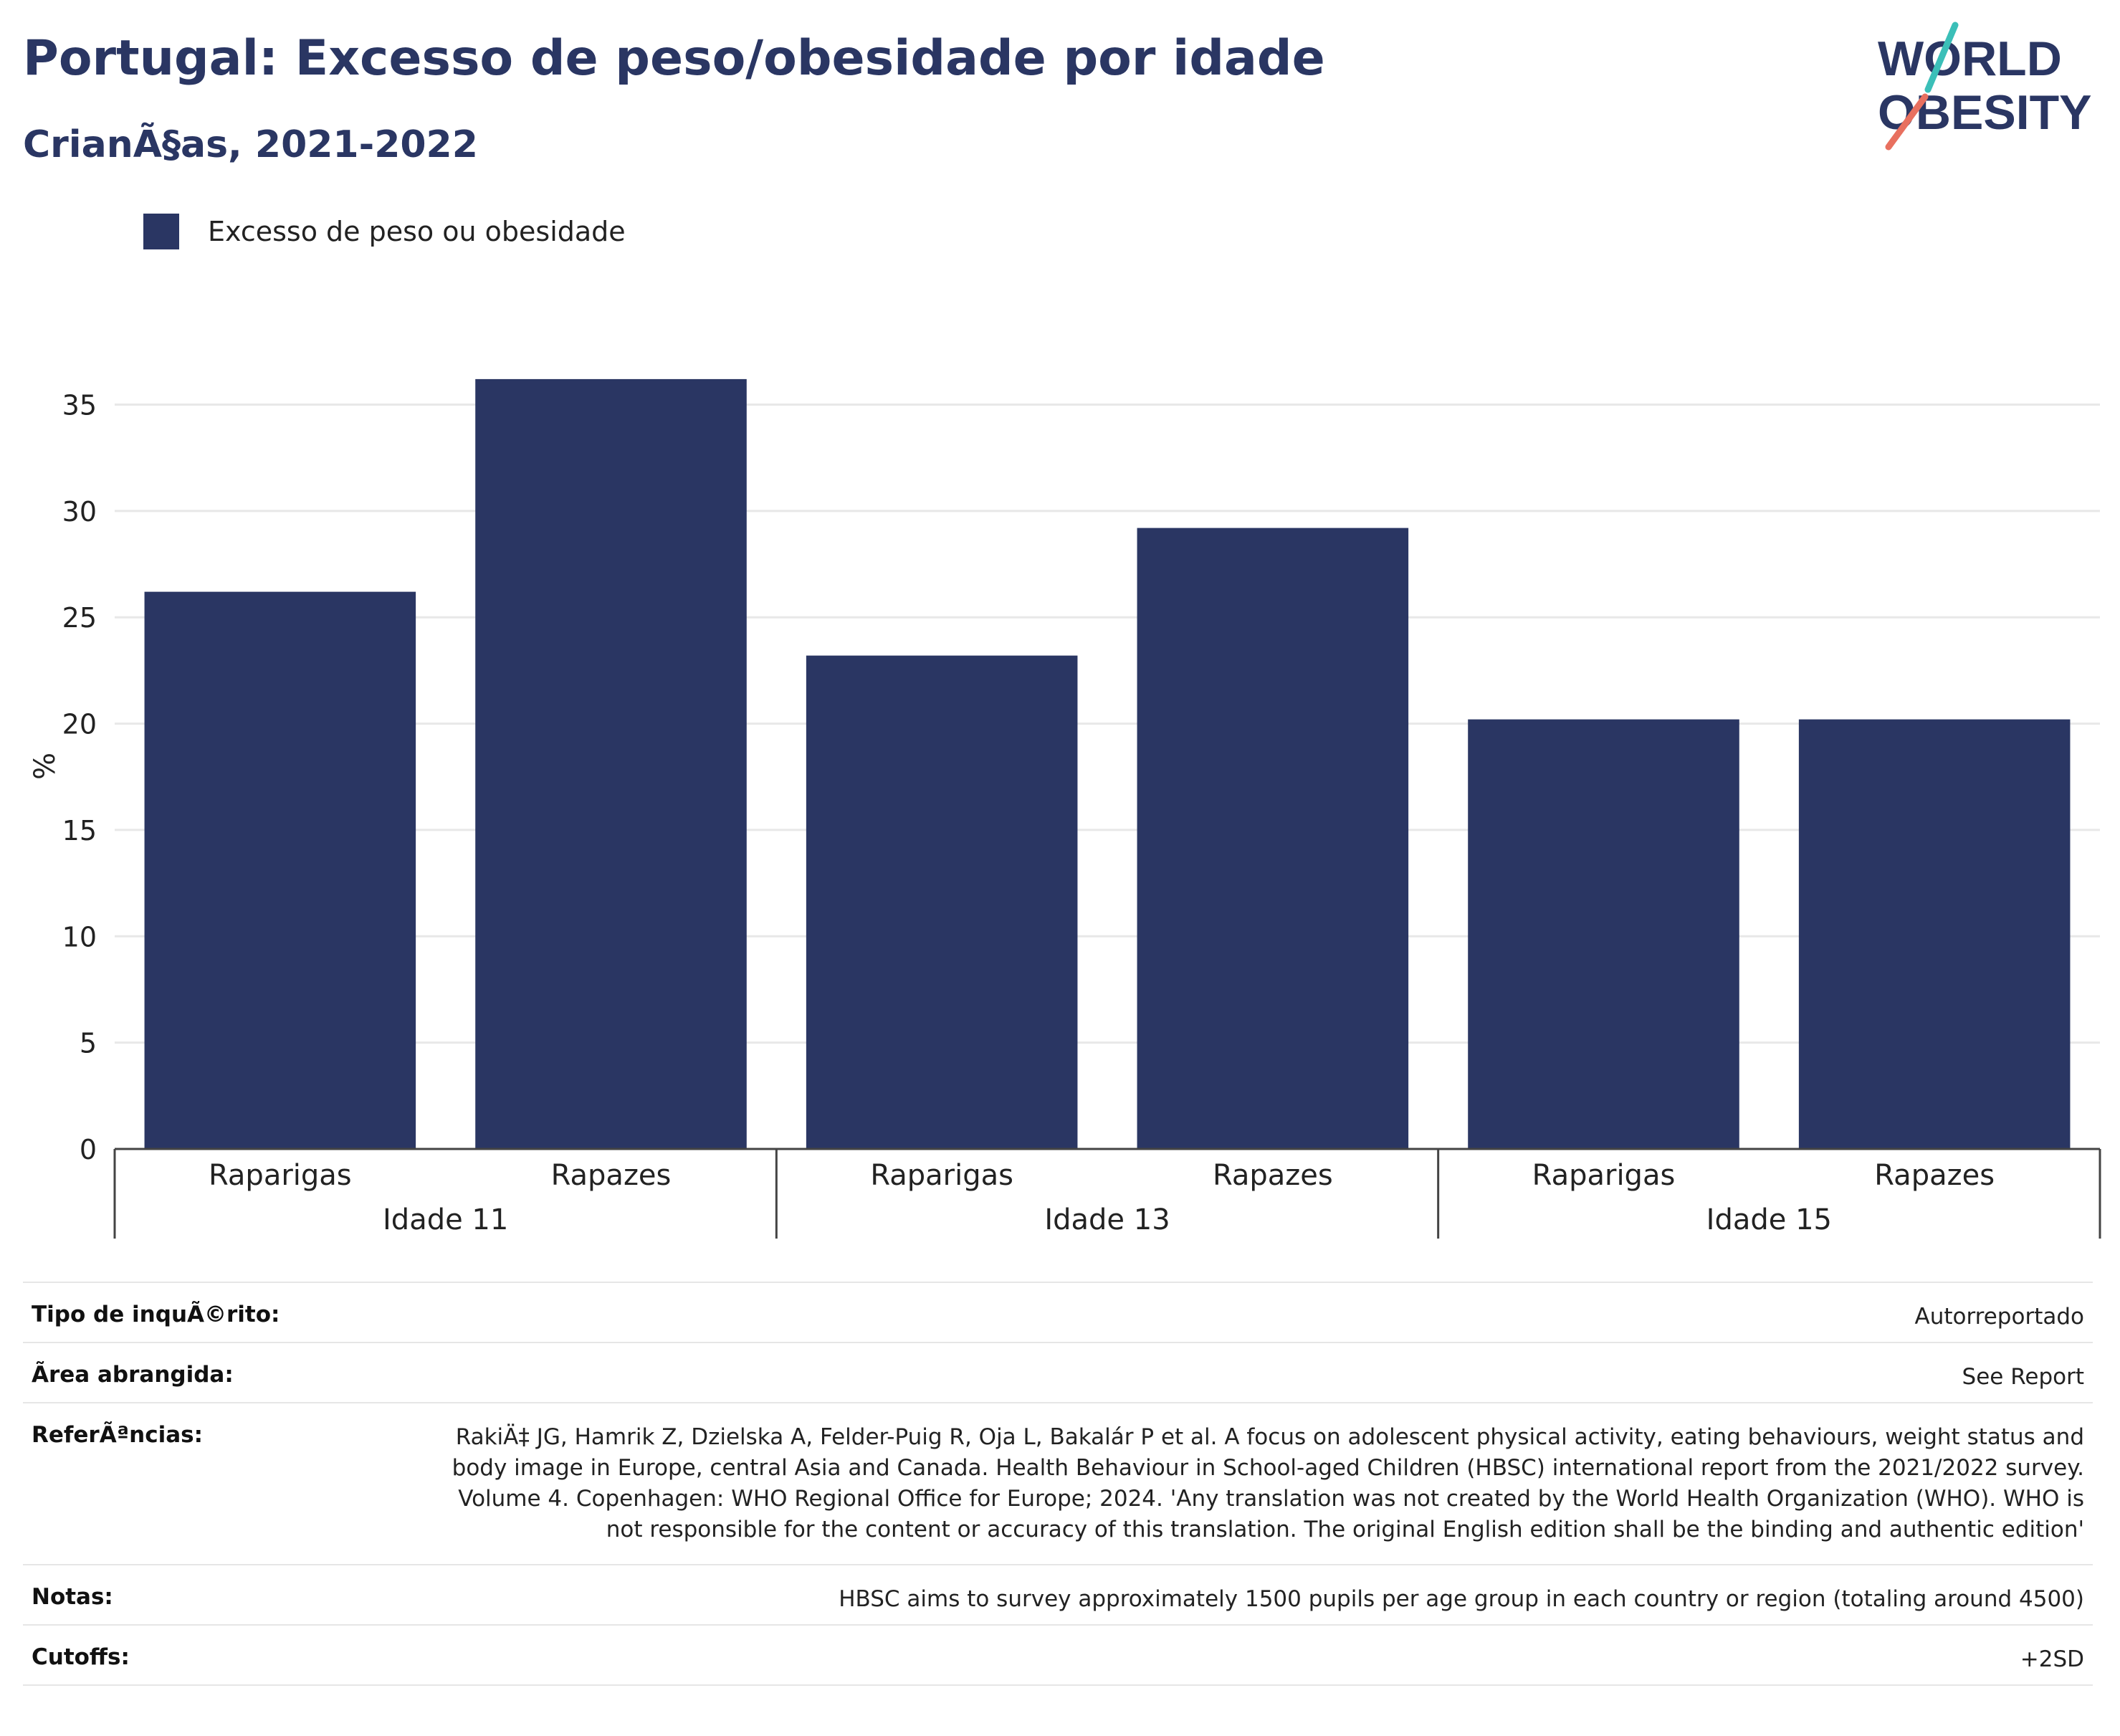  I want to click on y-tick-label: 0, so click(89, 1149).